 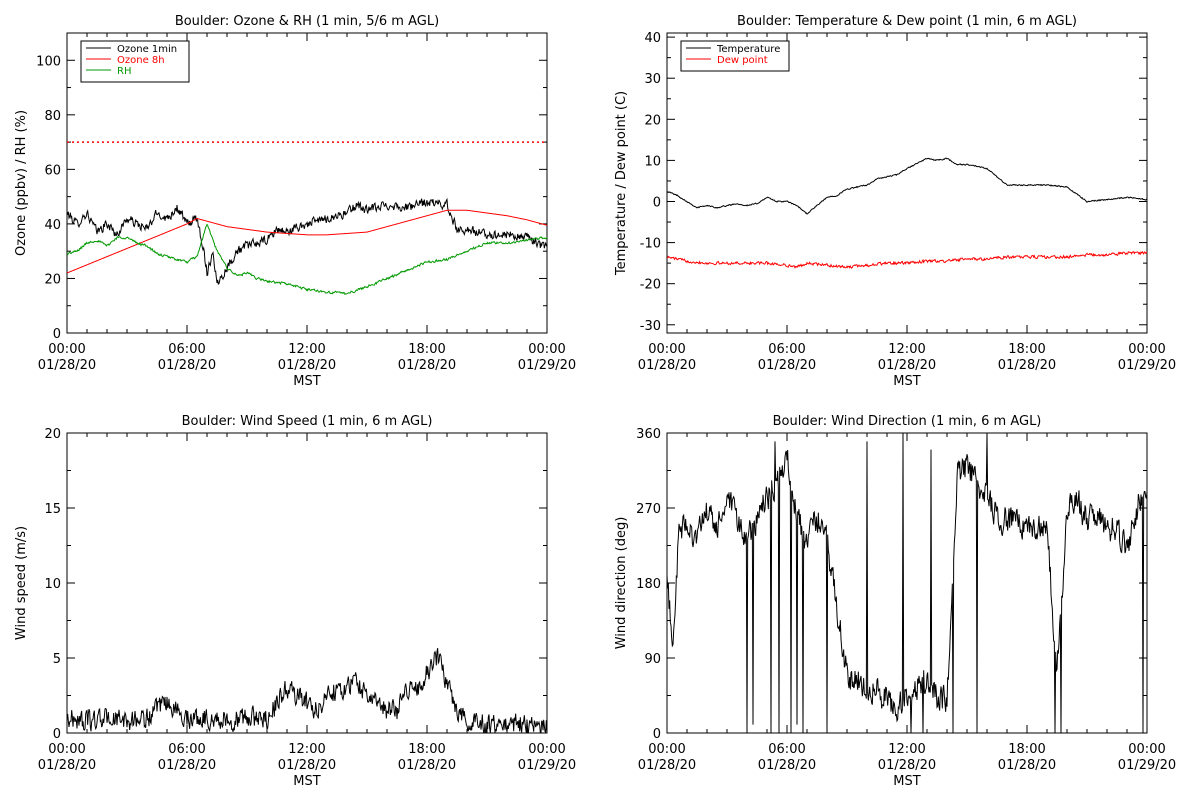 I want to click on chart-title: Boulder: Wind Direction (1 min, 6 m AGL), so click(x=907, y=421).